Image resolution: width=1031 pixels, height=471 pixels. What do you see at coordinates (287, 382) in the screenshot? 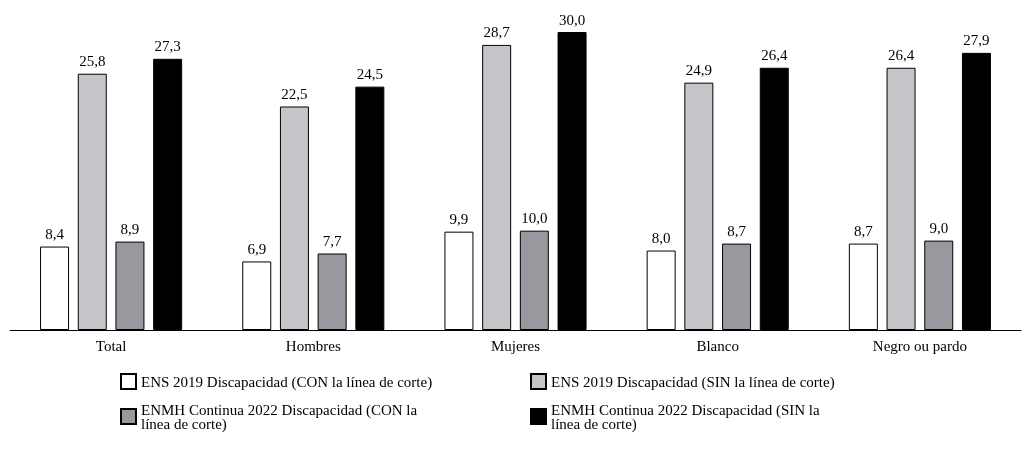
I see `legend-label: ENS 2019 Discapacidad (CON la línea de corte)` at bounding box center [287, 382].